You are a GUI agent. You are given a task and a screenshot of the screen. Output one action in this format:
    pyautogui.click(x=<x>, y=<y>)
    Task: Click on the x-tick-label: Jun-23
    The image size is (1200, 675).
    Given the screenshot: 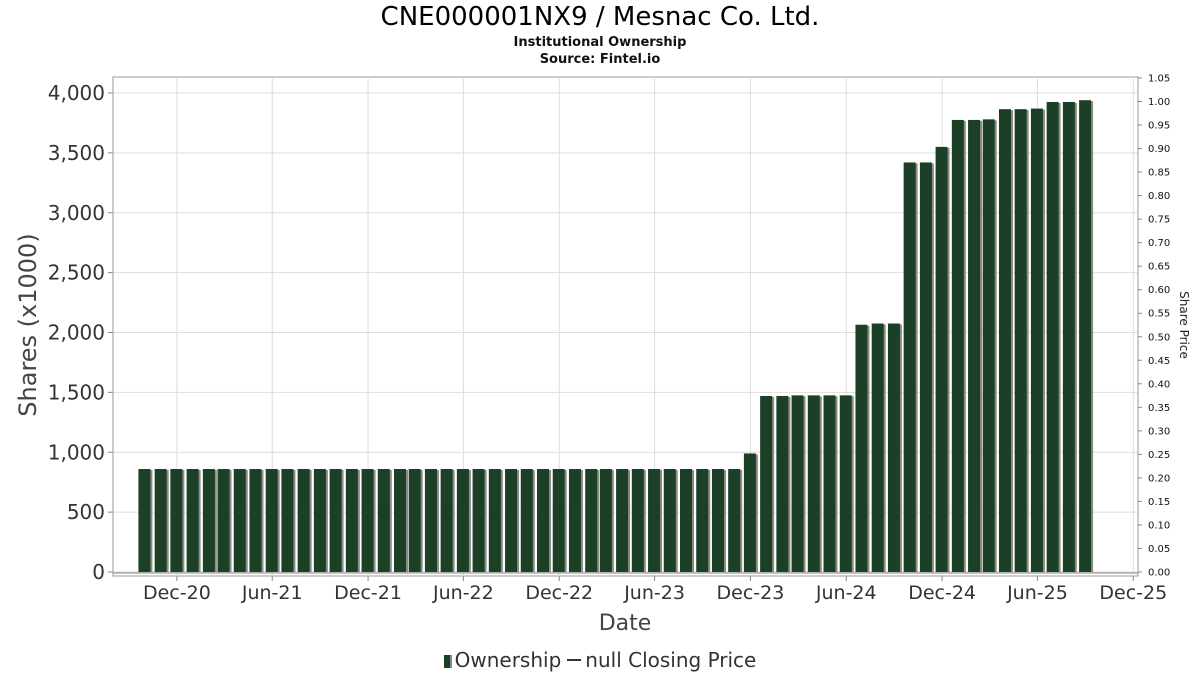 What is the action you would take?
    pyautogui.click(x=654, y=593)
    